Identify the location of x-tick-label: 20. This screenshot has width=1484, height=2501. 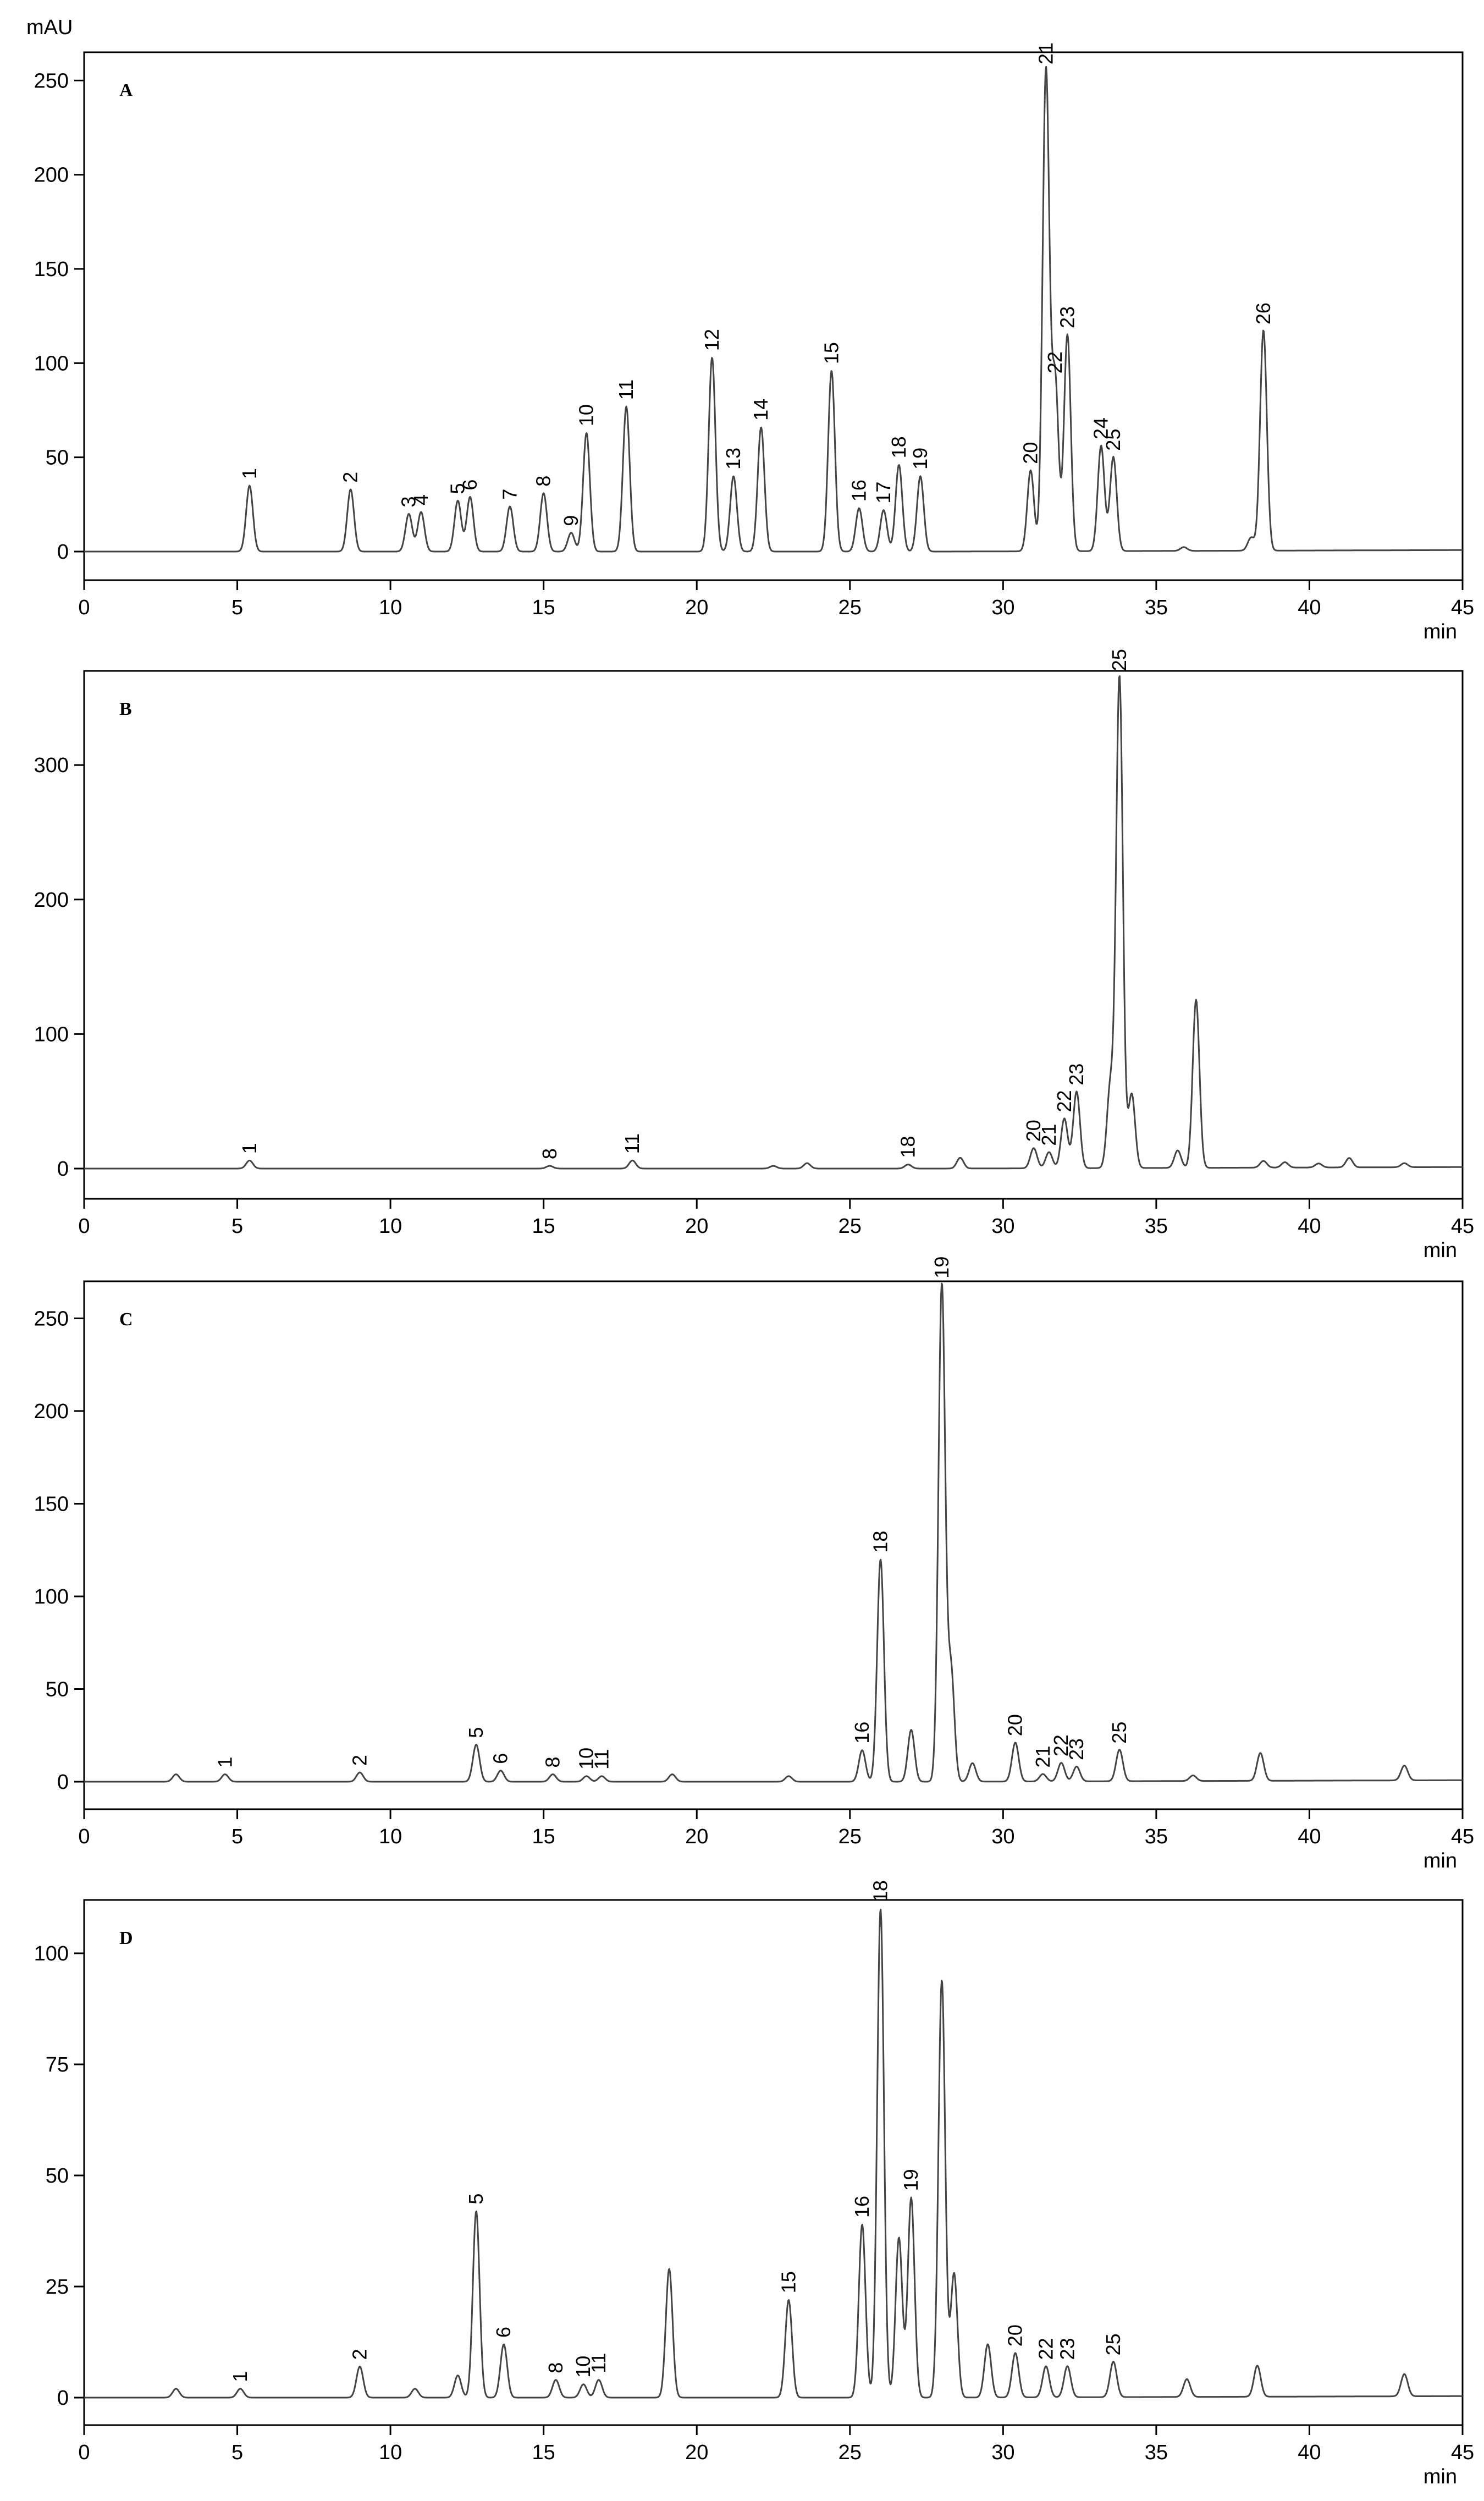
(696, 2453).